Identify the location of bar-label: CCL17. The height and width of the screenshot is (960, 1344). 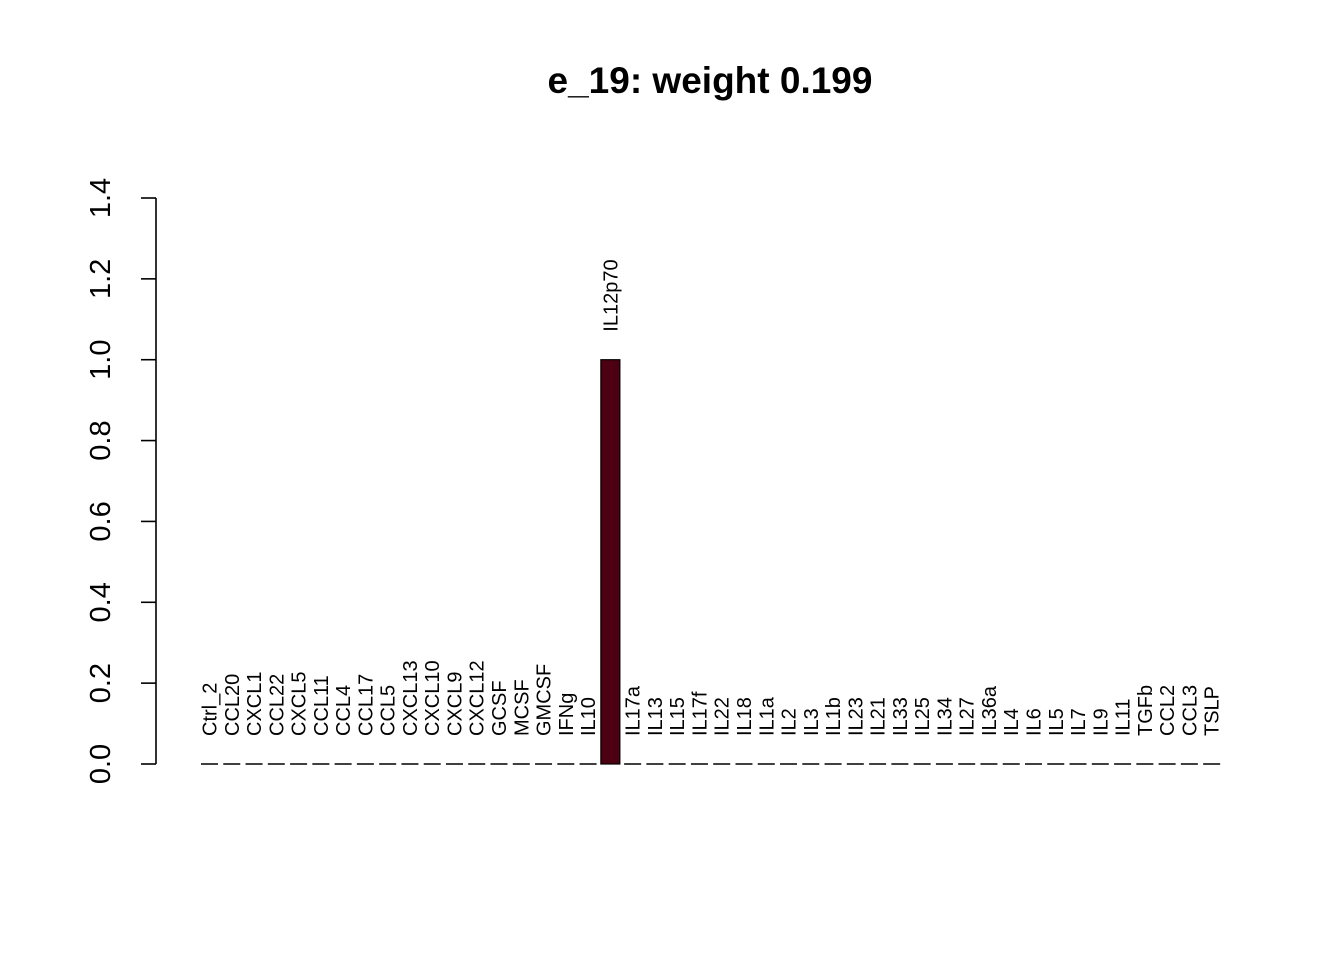
(366, 705).